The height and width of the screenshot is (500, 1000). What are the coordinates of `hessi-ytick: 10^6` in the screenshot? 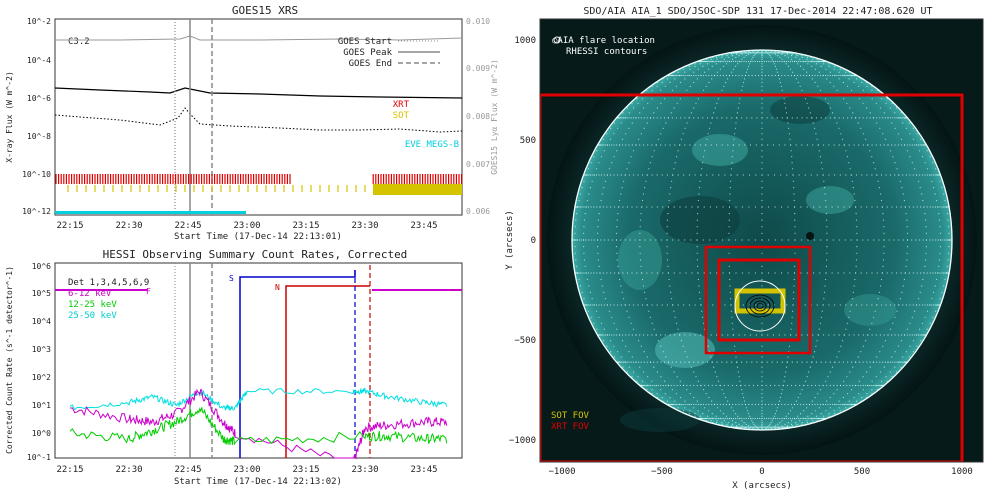 It's located at (41, 266).